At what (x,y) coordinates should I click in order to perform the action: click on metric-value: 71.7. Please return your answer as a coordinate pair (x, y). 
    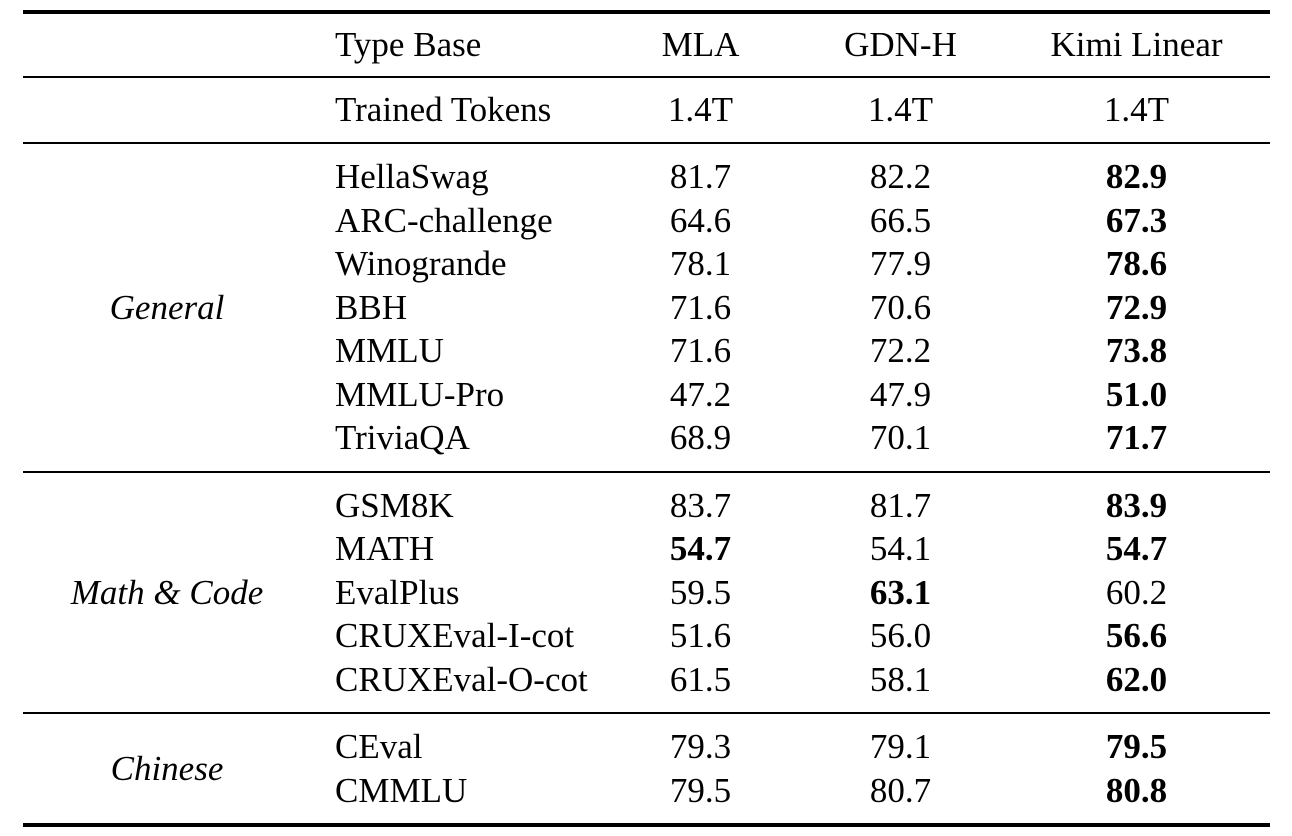
    Looking at the image, I should click on (1136, 444).